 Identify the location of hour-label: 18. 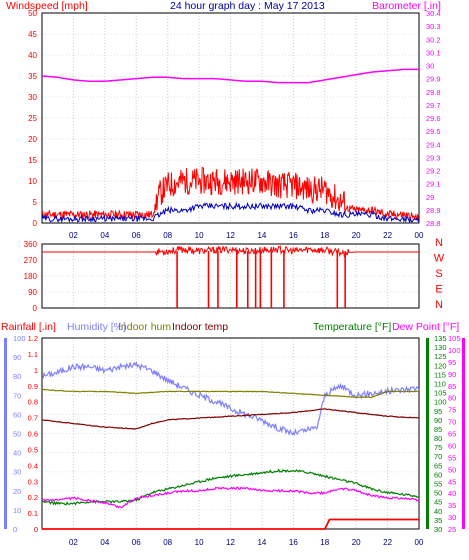
(324, 542).